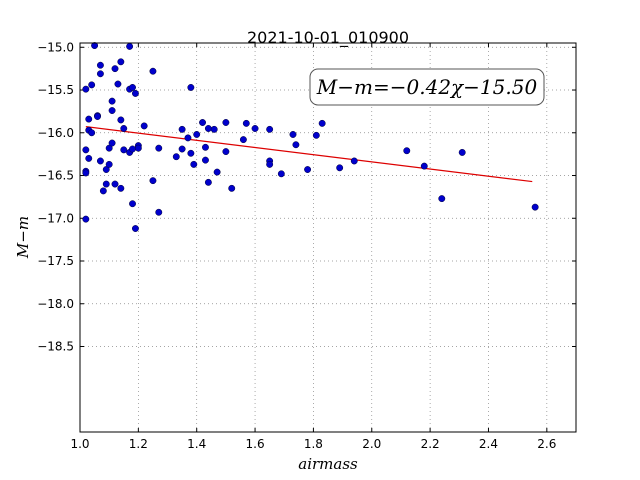 Image resolution: width=640 pixels, height=480 pixels. Describe the element at coordinates (79, 444) in the screenshot. I see `x-tick-label: 1.0` at that location.